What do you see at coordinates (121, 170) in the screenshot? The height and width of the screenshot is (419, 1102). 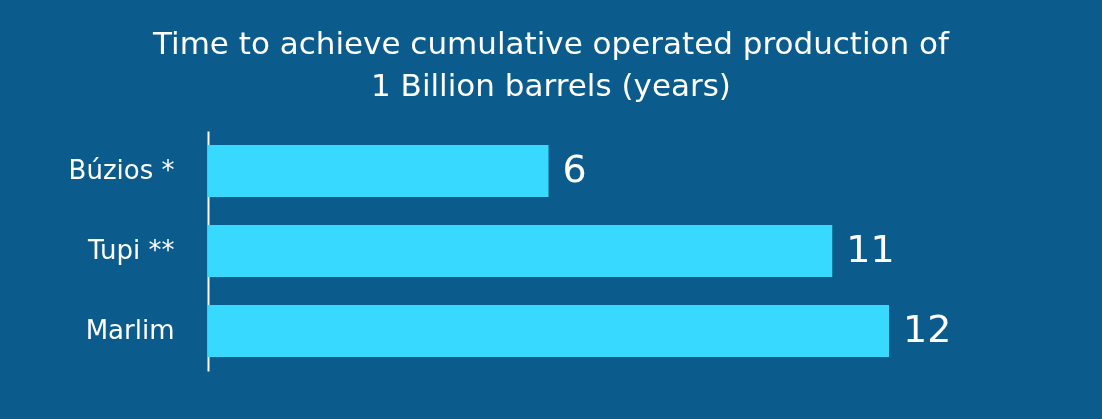 I see `y-tick-label: Búzios *` at bounding box center [121, 170].